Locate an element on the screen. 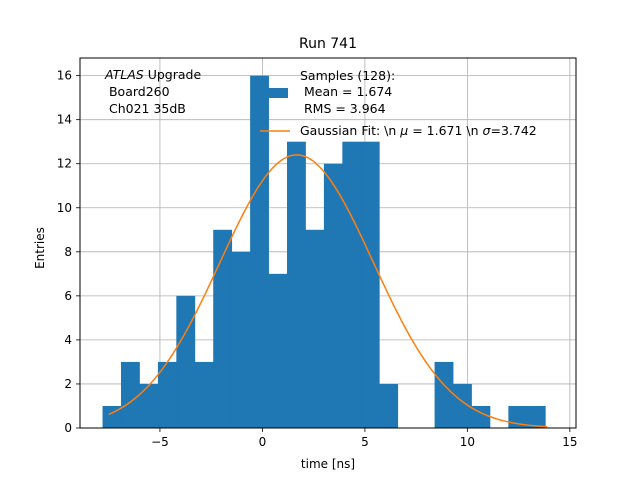  annotation-line-1: ATLAS Upgrade is located at coordinates (152, 74).